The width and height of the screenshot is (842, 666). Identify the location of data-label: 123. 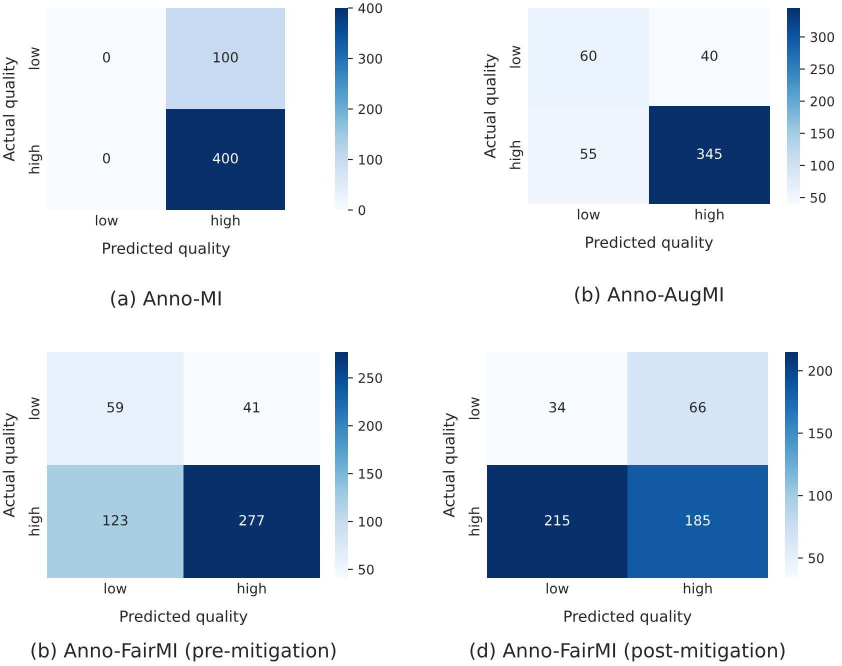
(116, 520).